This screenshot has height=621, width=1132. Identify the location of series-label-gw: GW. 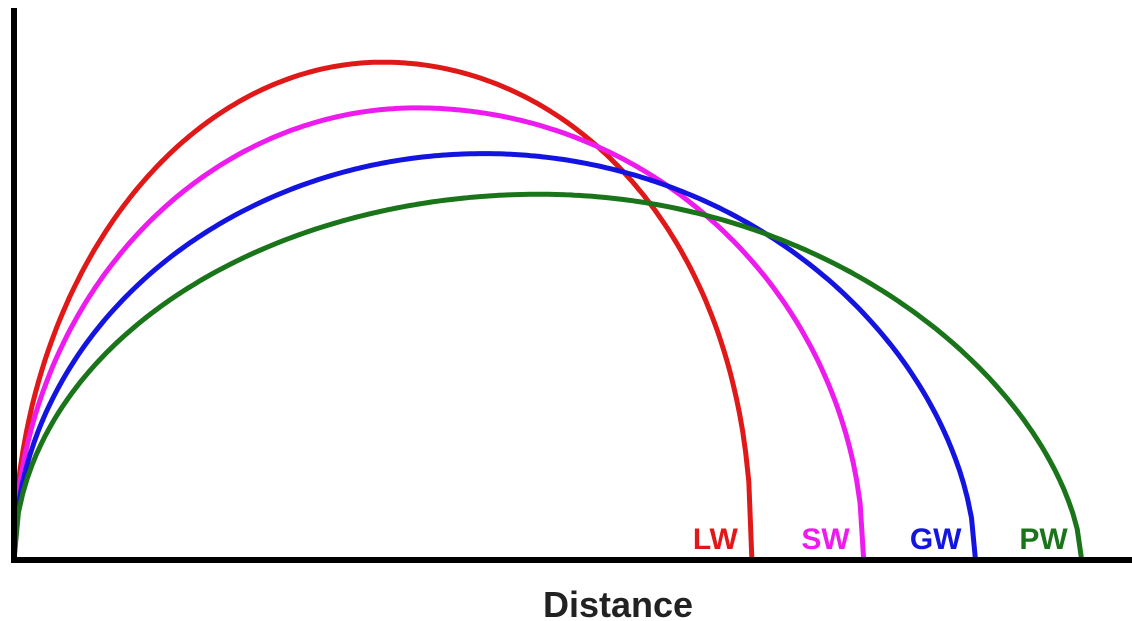
(936, 539).